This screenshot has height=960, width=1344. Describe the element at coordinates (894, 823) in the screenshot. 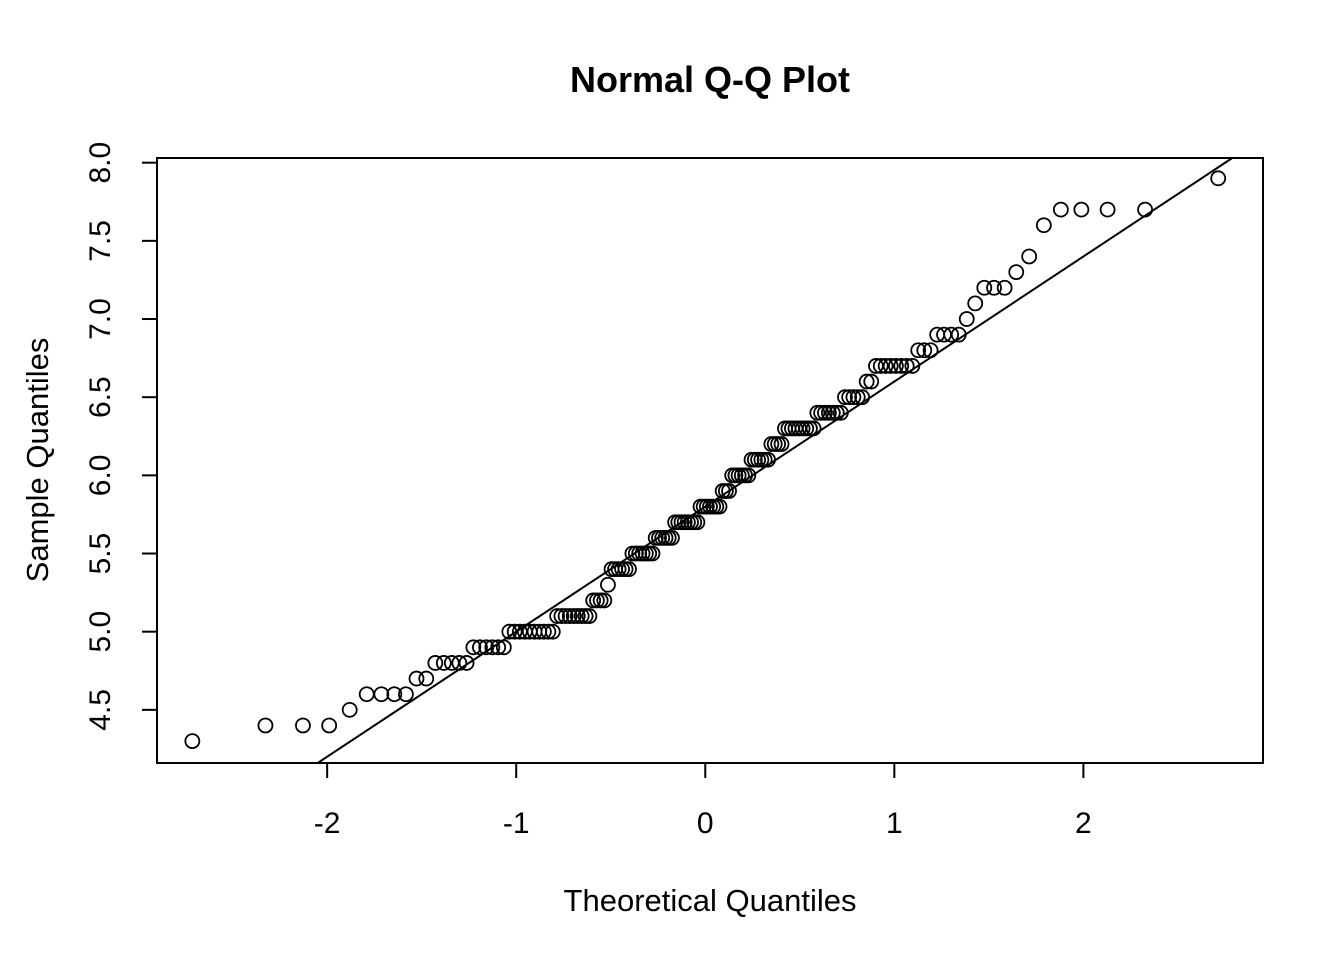

I see `x-tick-label: 1` at that location.